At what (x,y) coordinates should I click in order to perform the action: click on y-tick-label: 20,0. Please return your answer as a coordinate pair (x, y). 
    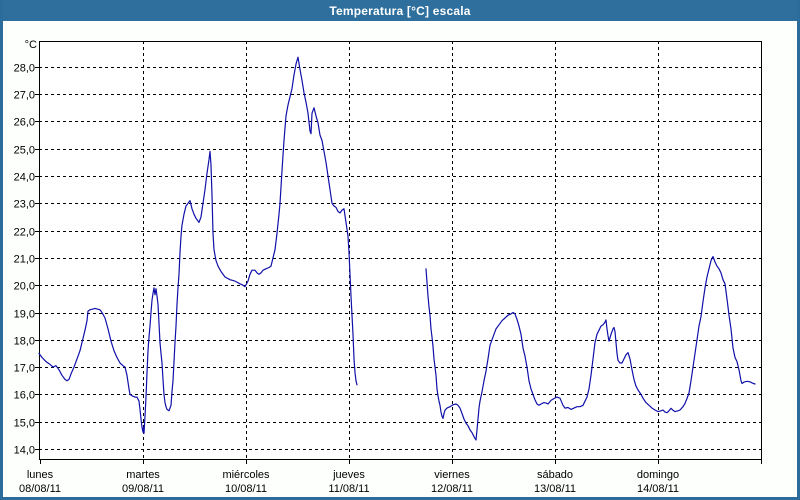
    Looking at the image, I should click on (24, 287).